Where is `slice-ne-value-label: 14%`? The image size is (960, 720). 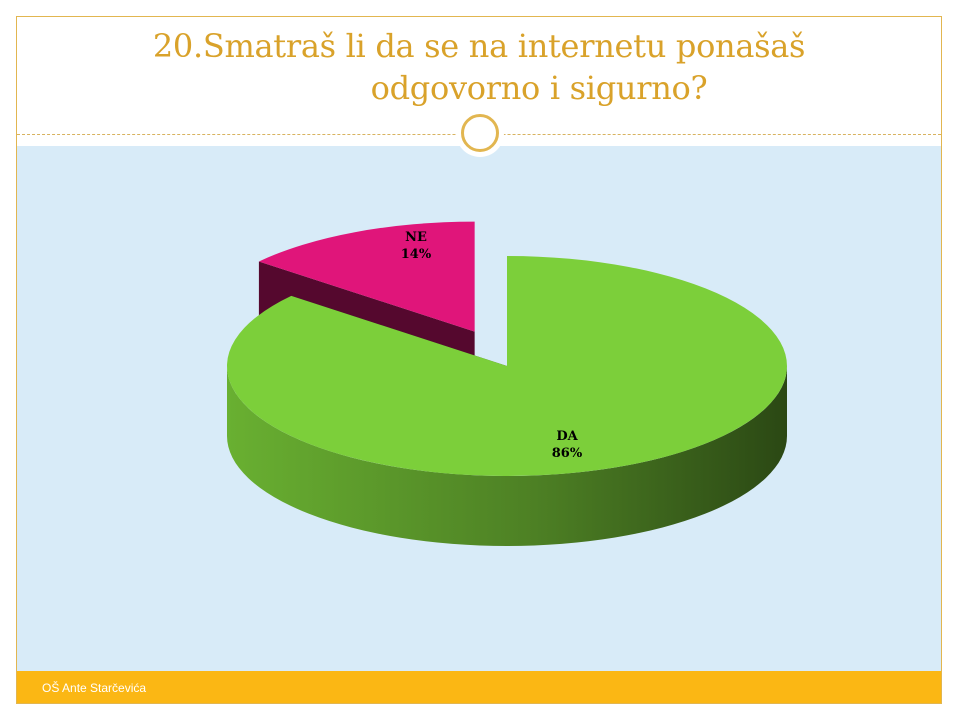 slice-ne-value-label: 14% is located at coordinates (416, 254).